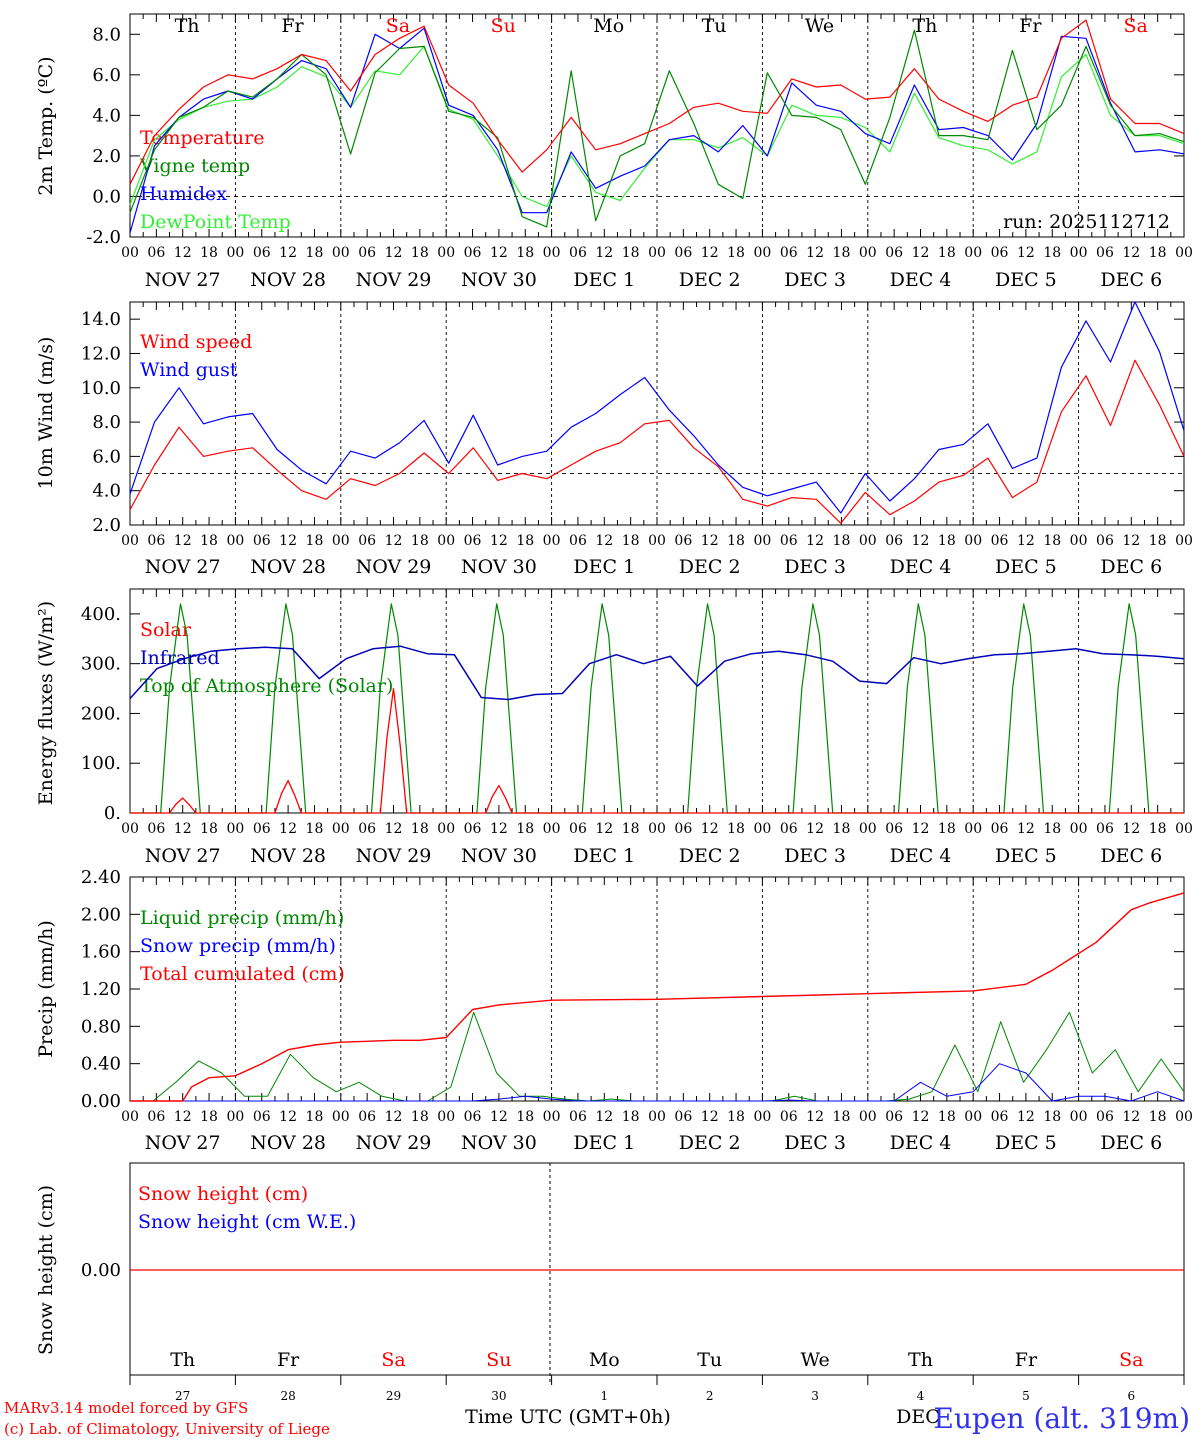 This screenshot has height=1440, width=1194. I want to click on day-number: 29, so click(393, 1396).